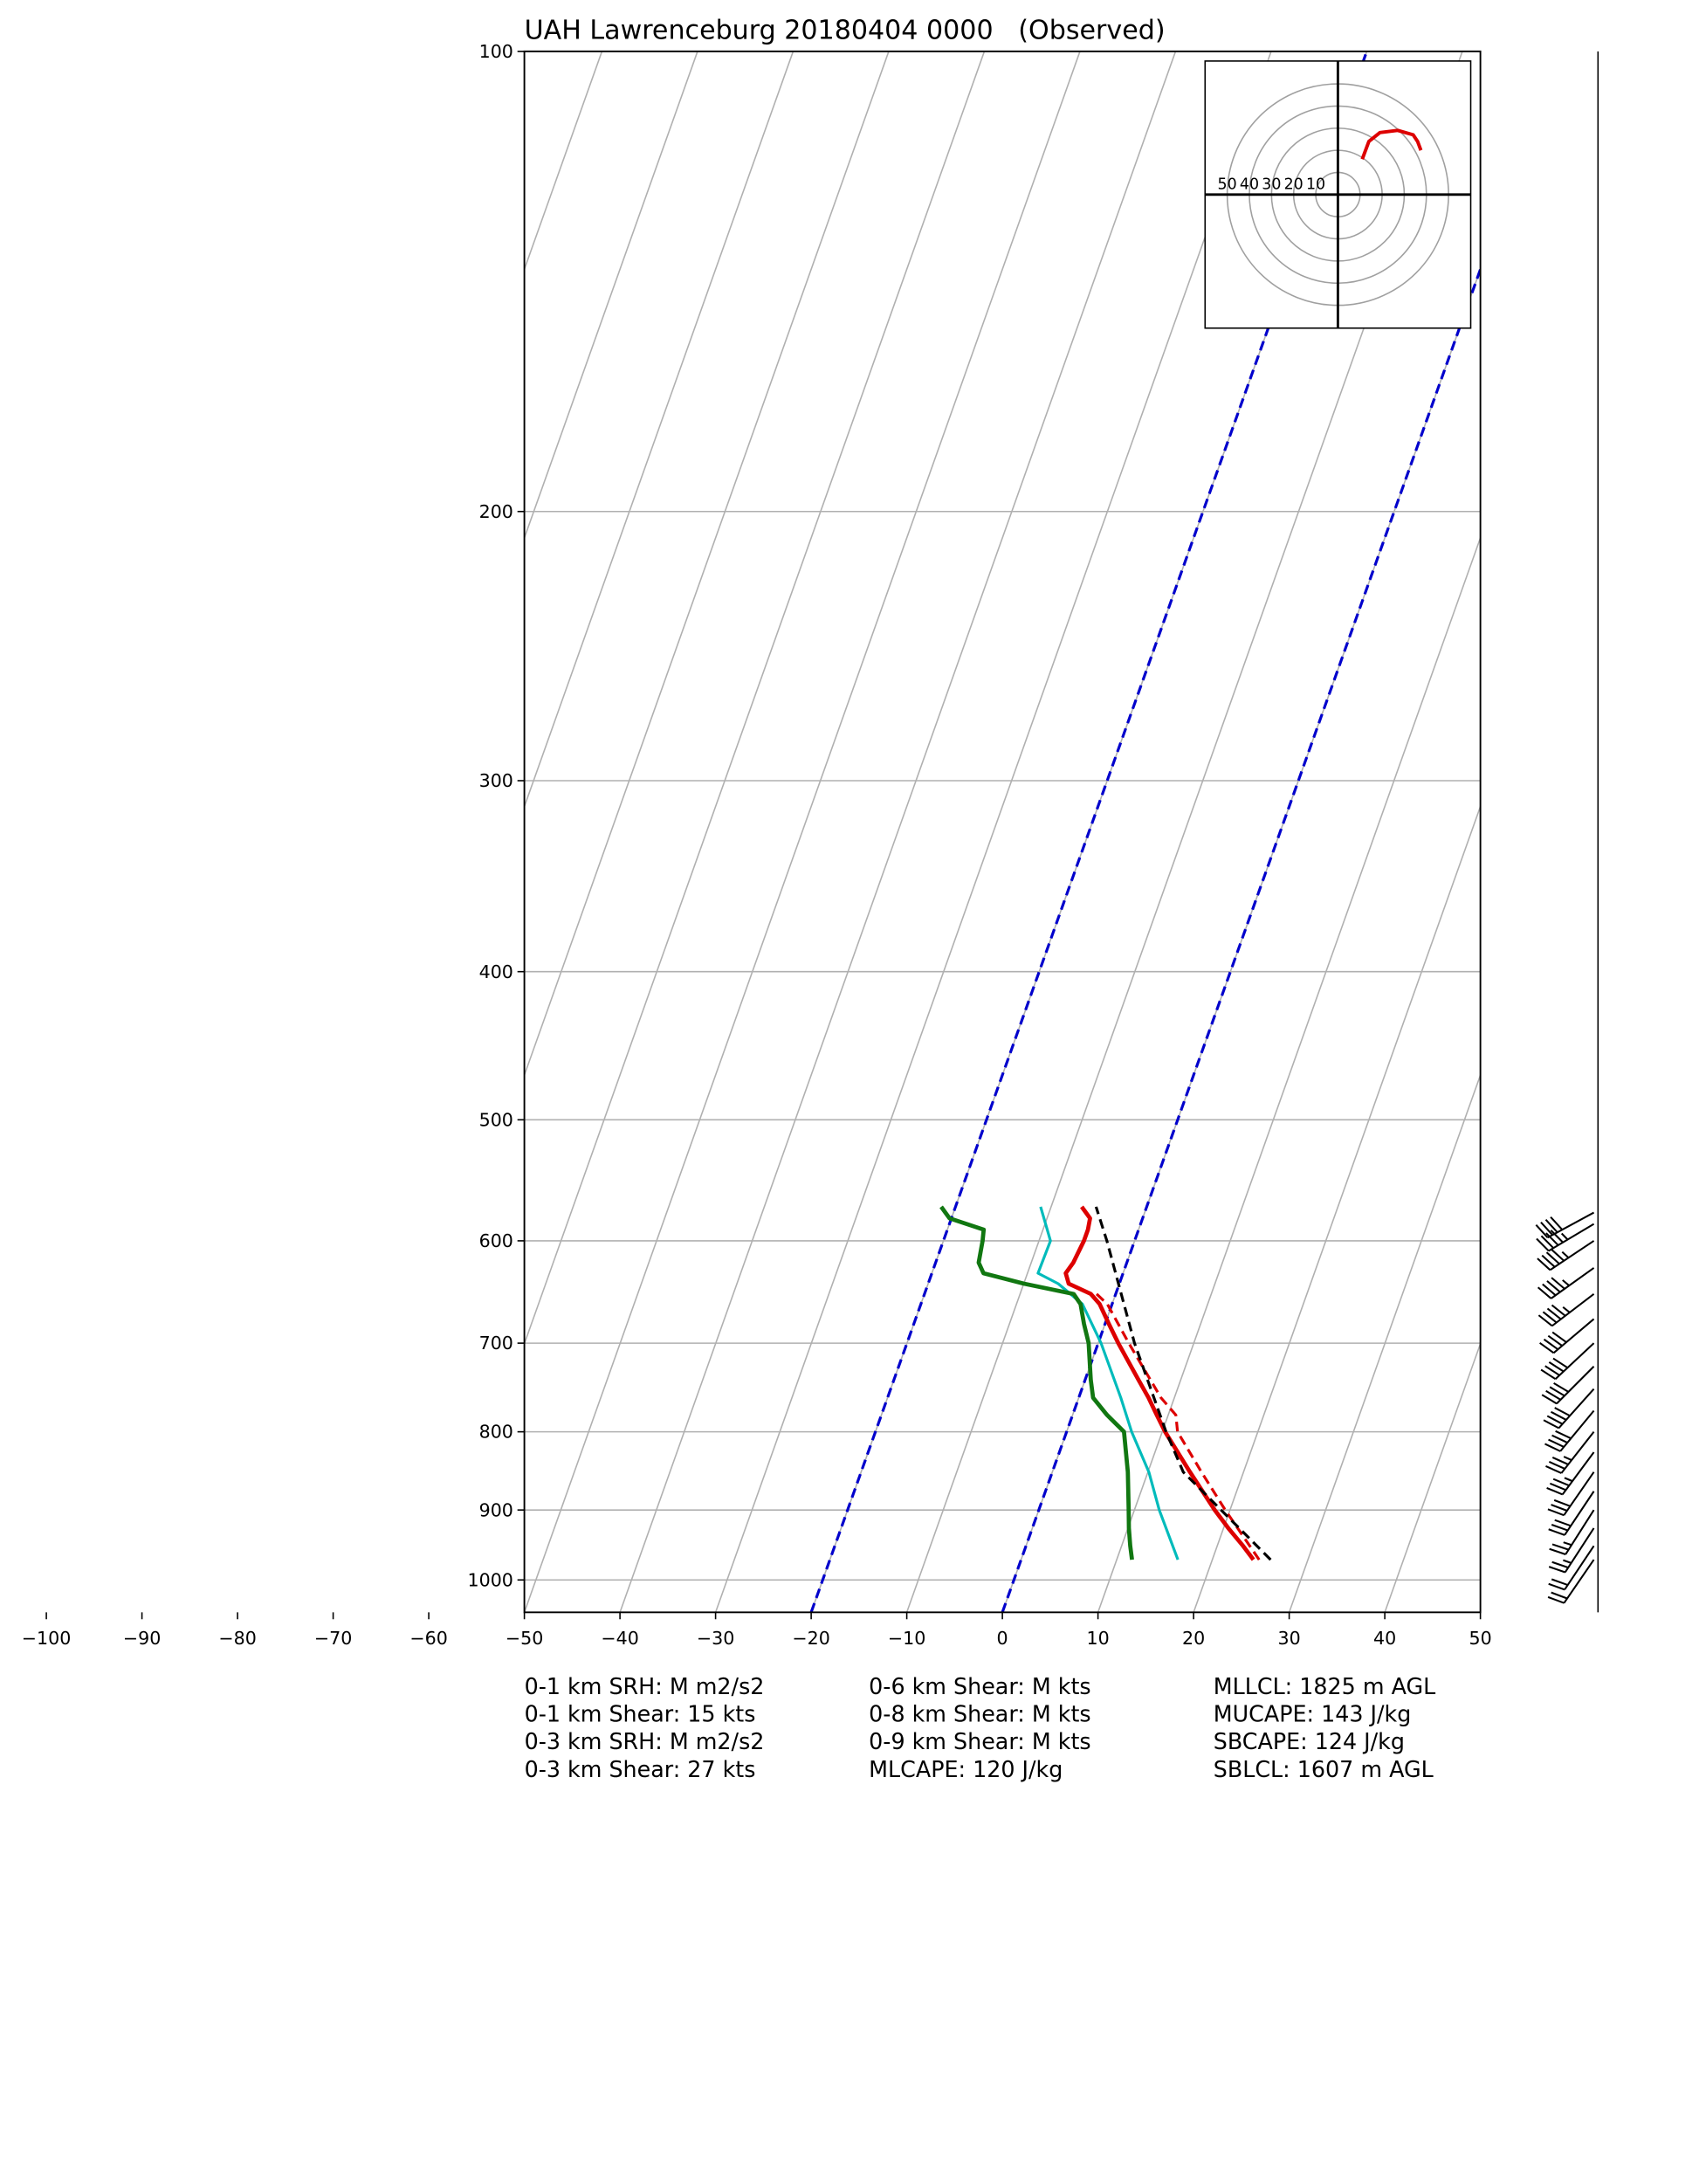  I want to click on index-text: SBLCL: 1607 m AGL, so click(1324, 1769).